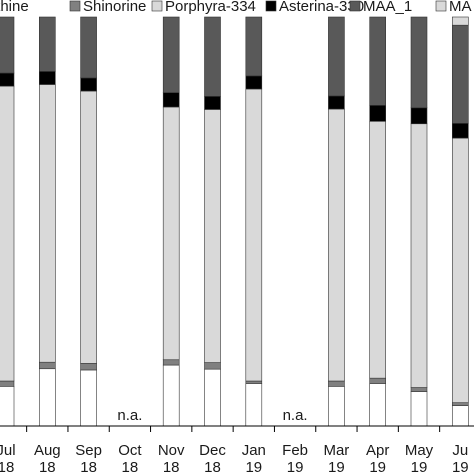 Image resolution: width=474 pixels, height=474 pixels. I want to click on legend-label-porphyra-334: Porphyra-334, so click(210, 7).